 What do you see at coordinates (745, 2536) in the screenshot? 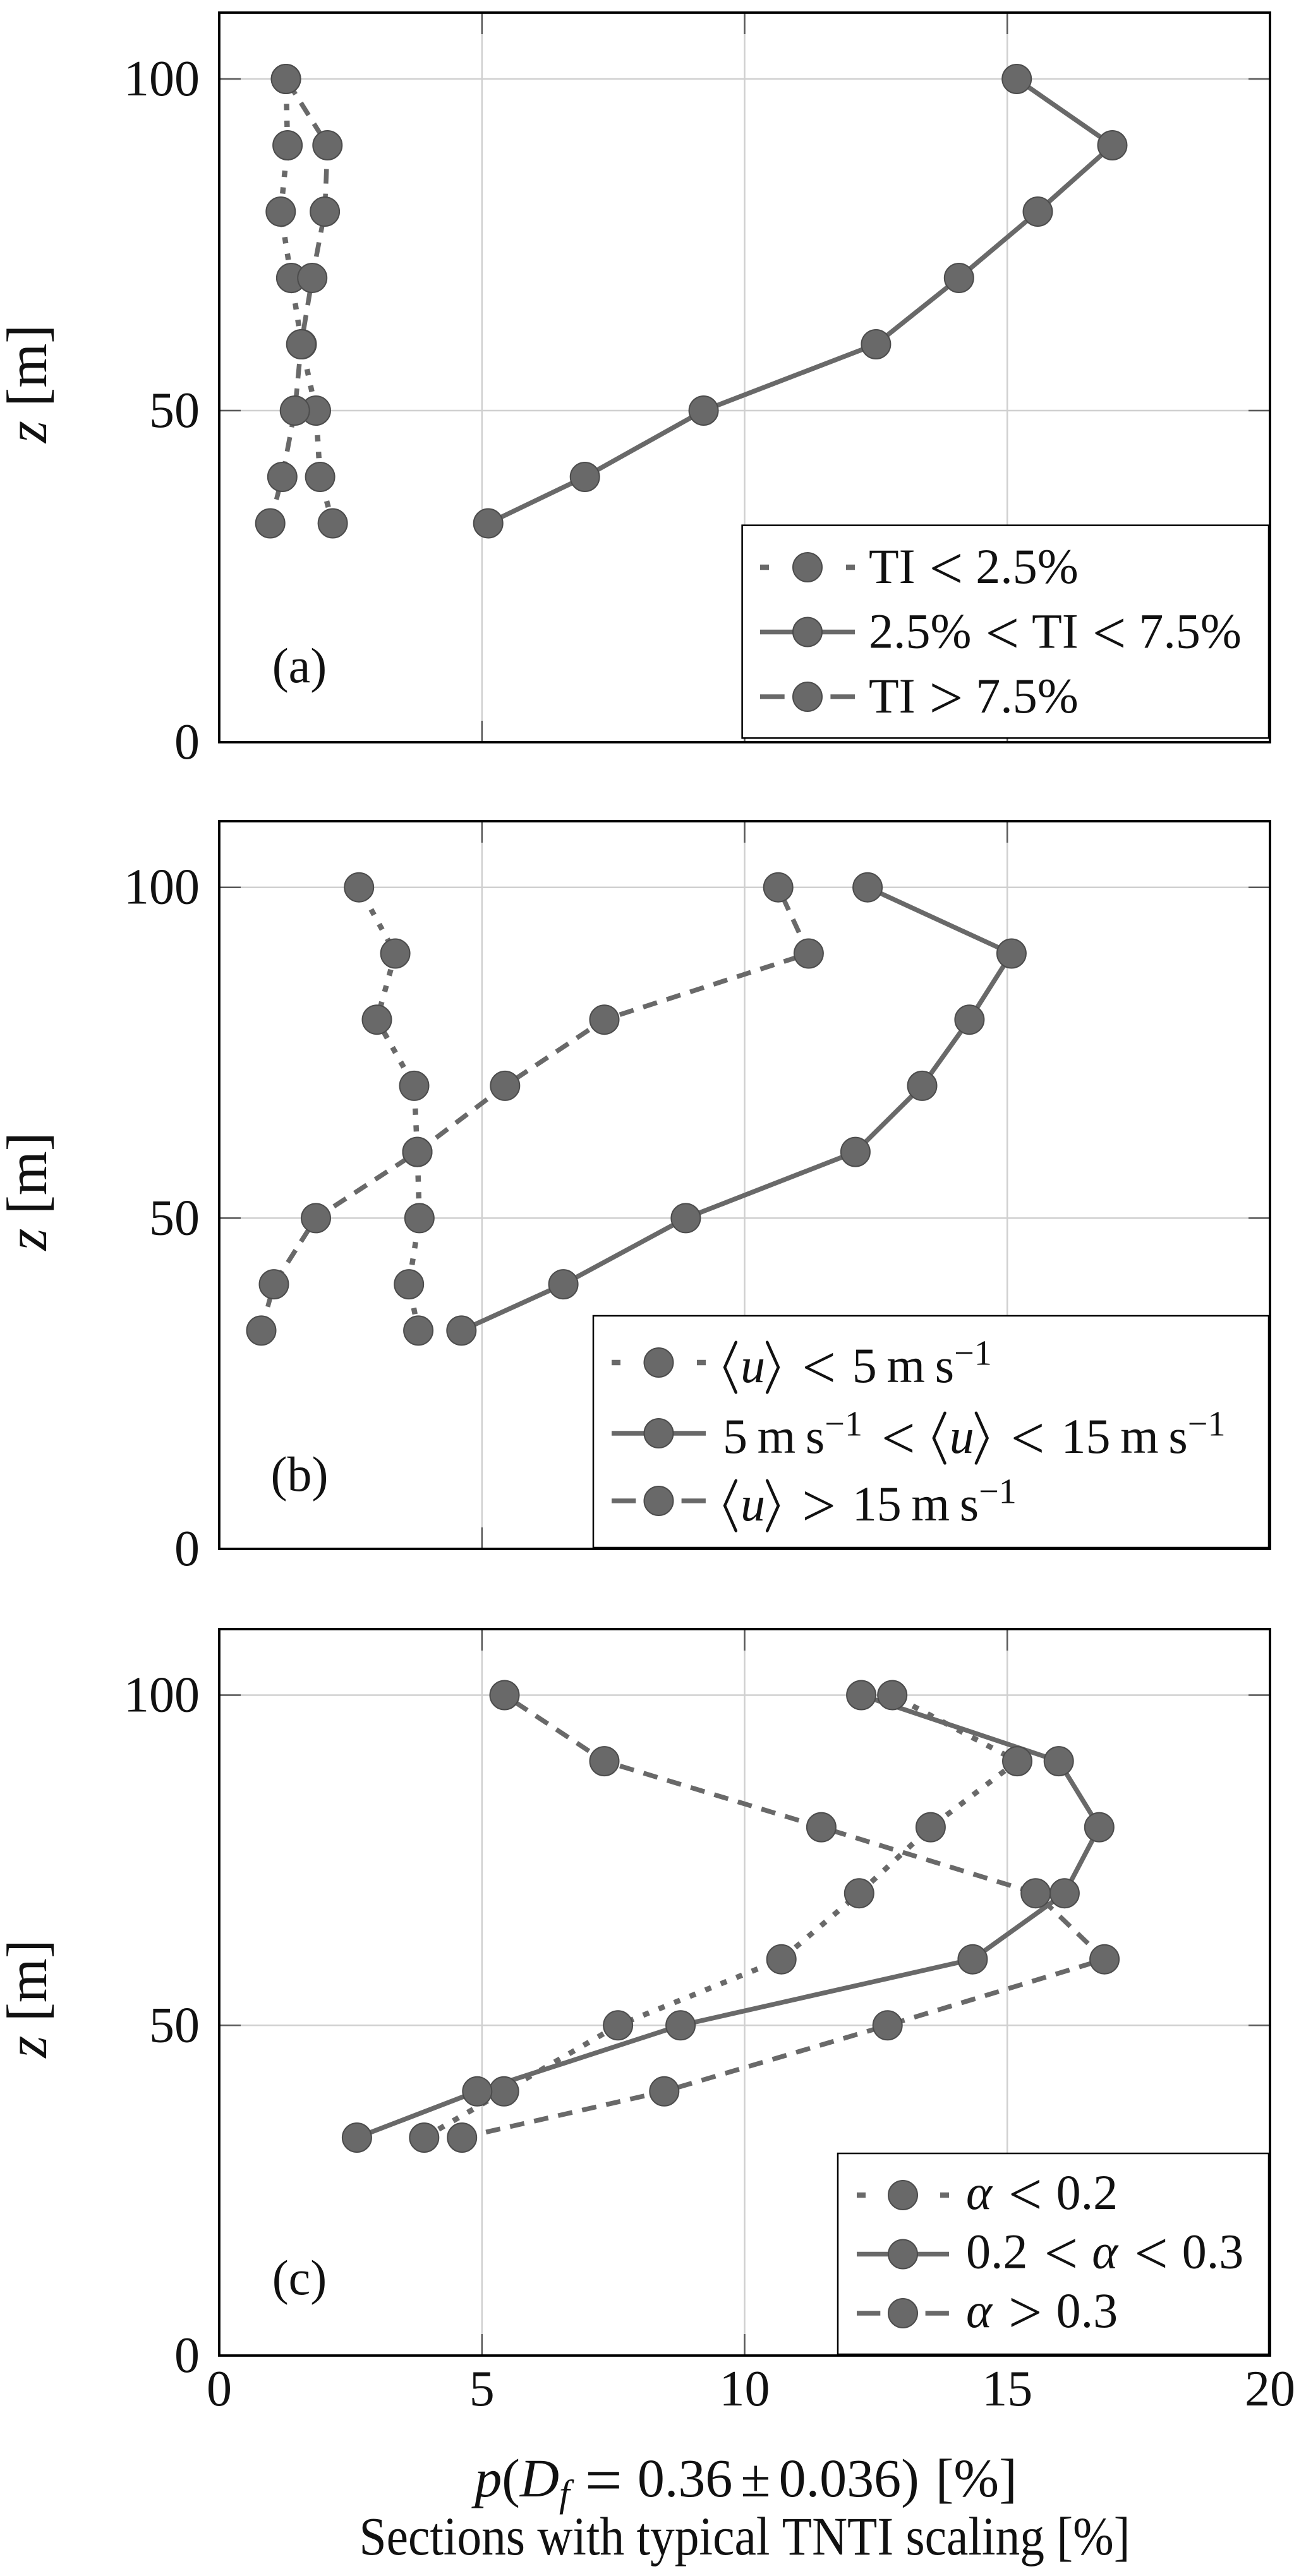
I see `svg-text:Sections with typical TNTI sca: Sections with typical TNTI scaling [%]` at bounding box center [745, 2536].